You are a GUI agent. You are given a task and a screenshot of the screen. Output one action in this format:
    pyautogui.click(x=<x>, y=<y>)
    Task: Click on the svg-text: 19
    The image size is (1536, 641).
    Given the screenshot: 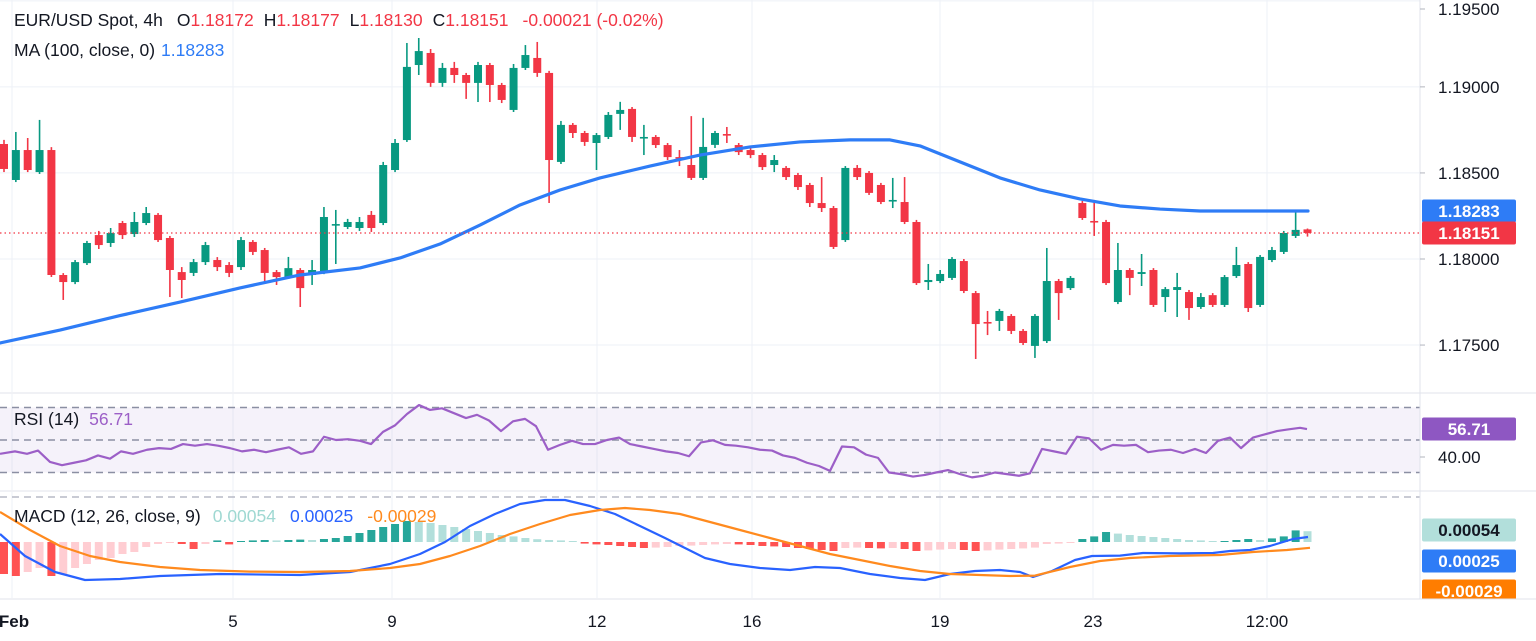 What is the action you would take?
    pyautogui.click(x=940, y=621)
    